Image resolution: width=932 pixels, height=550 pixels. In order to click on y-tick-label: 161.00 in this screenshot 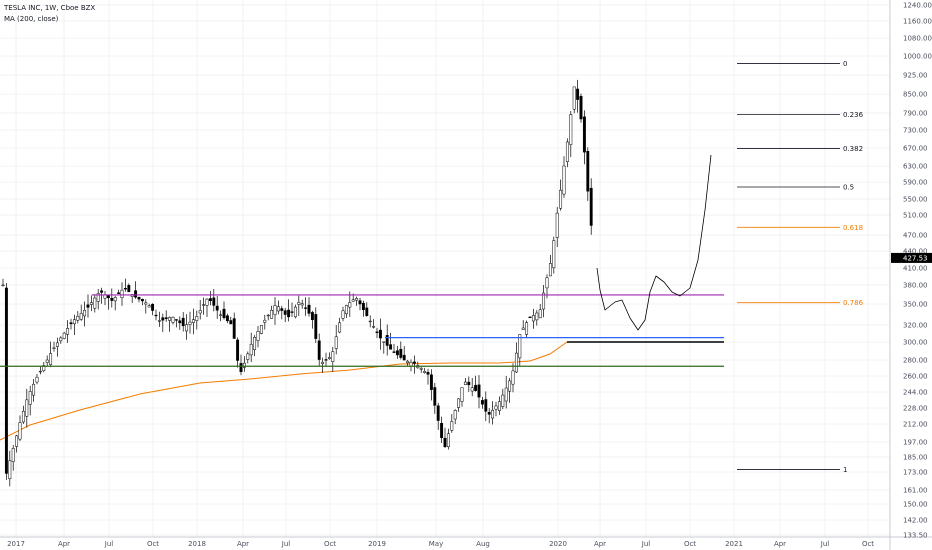, I will do `click(915, 491)`.